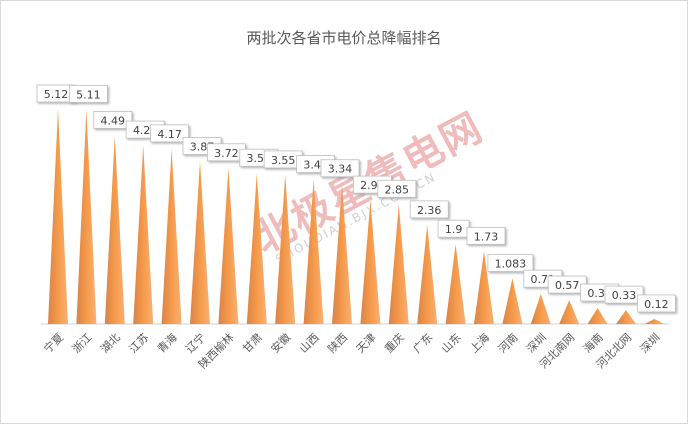  What do you see at coordinates (252, 343) in the screenshot?
I see `x-tick-label: 甘肃` at bounding box center [252, 343].